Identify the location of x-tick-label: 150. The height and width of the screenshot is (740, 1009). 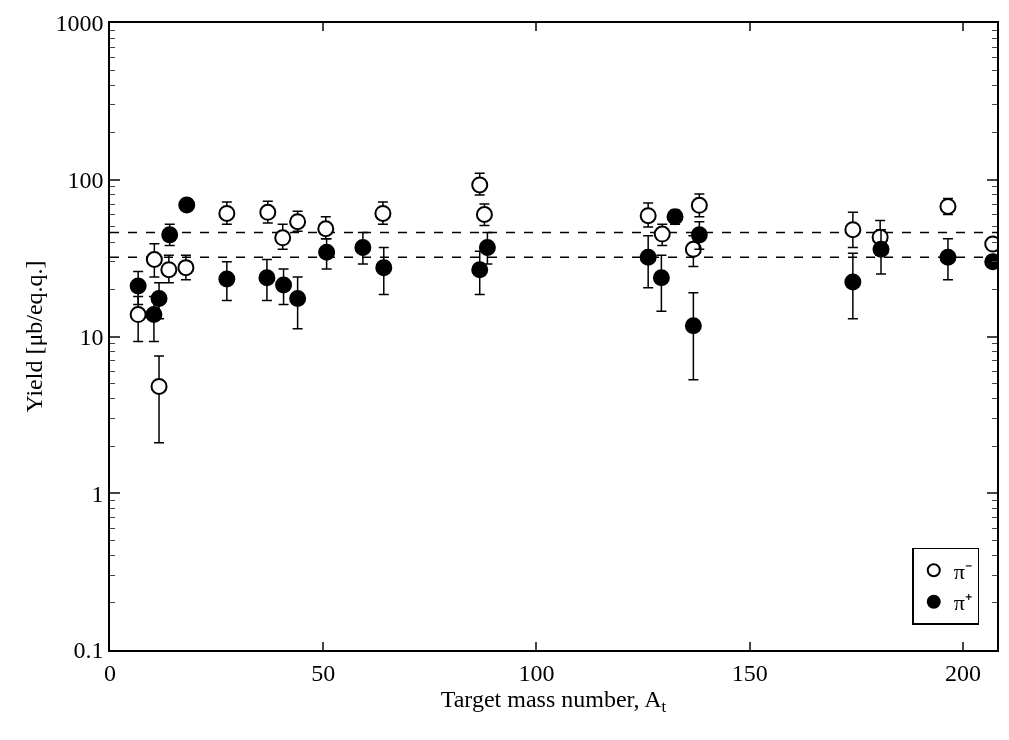
(749, 672).